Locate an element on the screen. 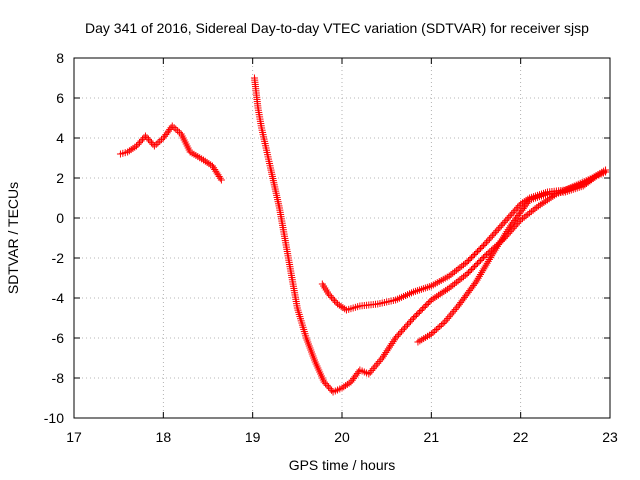 The image size is (640, 480). y-tick-label: 6 is located at coordinates (60, 98).